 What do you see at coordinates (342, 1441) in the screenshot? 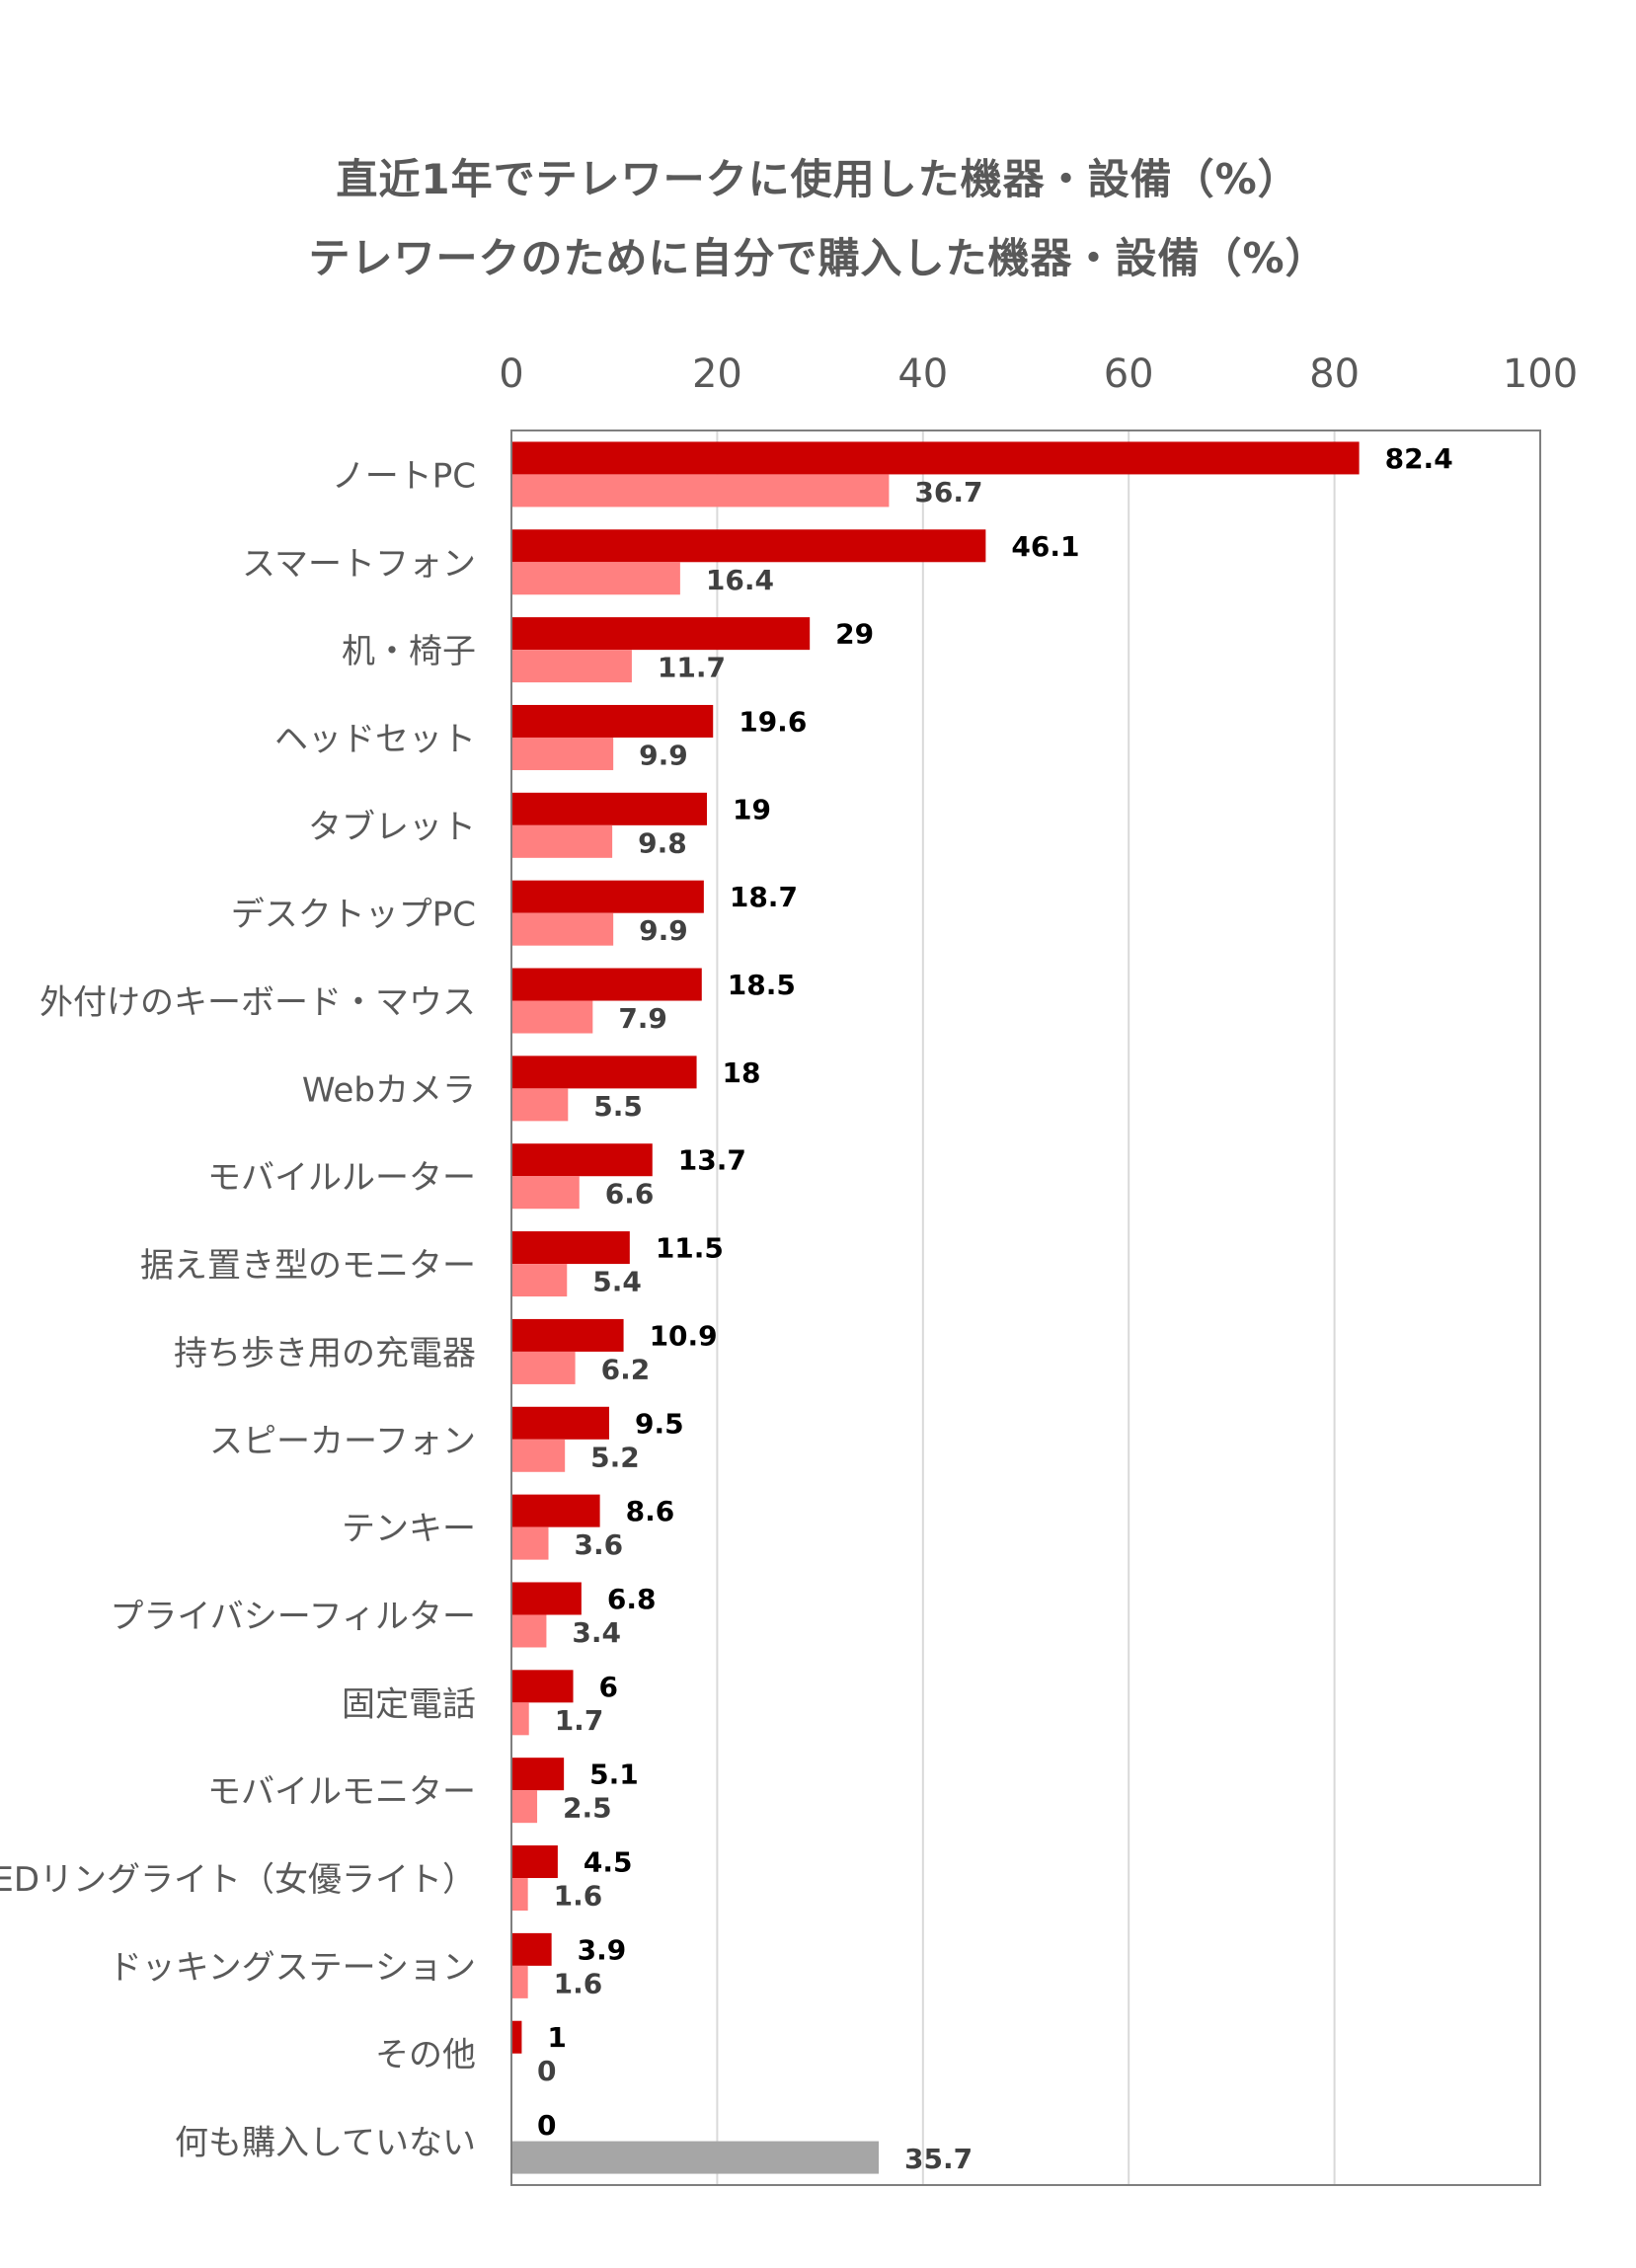
I see `category-label: スピーカーフォン` at bounding box center [342, 1441].